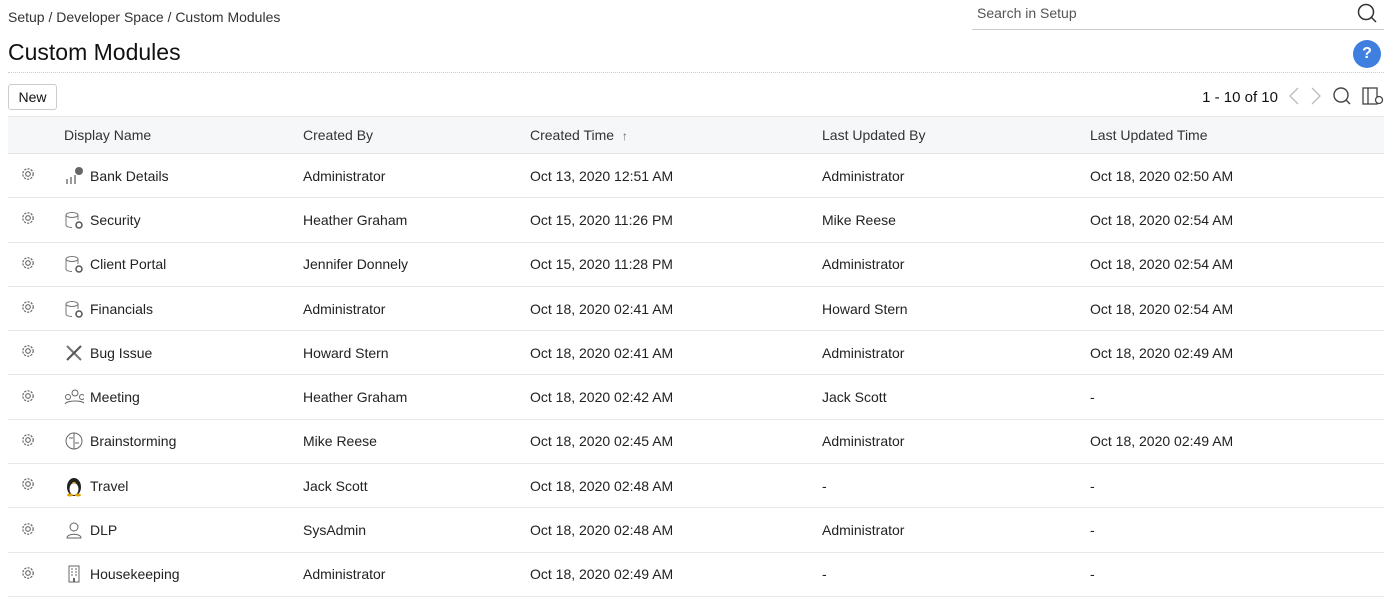 This screenshot has height=600, width=1392. What do you see at coordinates (74, 486) in the screenshot?
I see `penguin-icon` at bounding box center [74, 486].